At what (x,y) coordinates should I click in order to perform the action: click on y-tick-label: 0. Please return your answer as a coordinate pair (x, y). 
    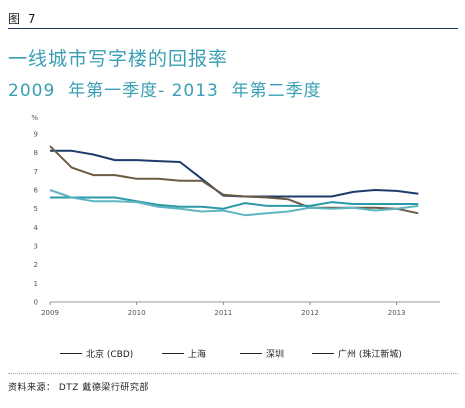
    Looking at the image, I should click on (36, 303).